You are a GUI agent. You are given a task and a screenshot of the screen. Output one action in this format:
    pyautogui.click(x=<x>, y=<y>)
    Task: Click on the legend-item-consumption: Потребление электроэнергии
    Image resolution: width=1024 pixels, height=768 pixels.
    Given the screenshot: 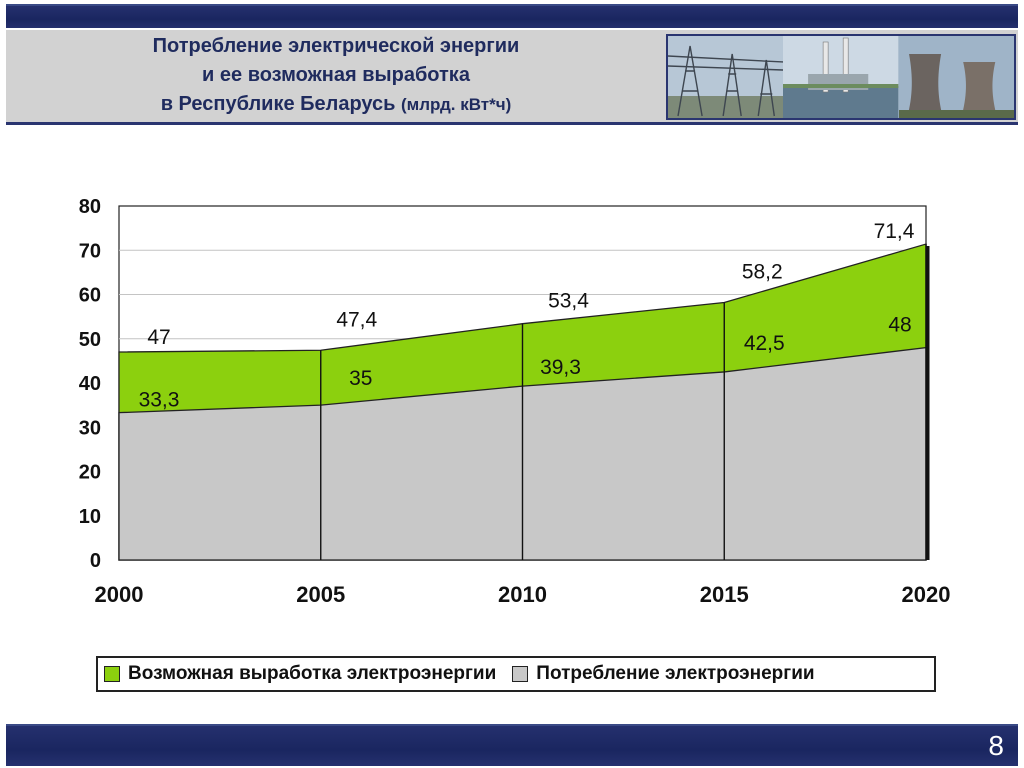 What is the action you would take?
    pyautogui.click(x=663, y=674)
    